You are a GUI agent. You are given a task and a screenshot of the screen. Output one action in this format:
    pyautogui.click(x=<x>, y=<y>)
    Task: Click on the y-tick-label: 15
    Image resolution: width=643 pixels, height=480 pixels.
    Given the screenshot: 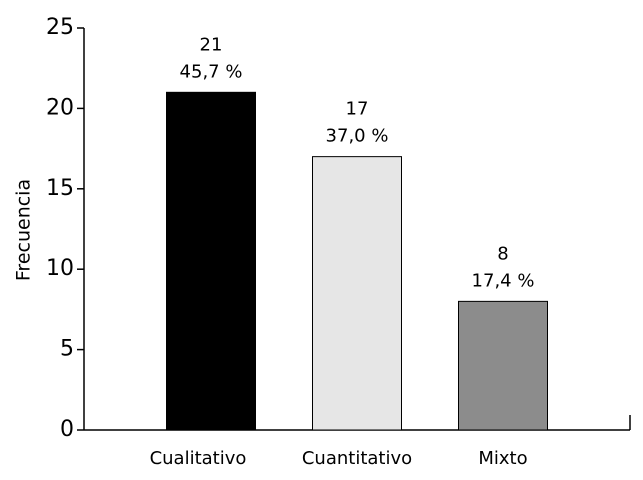 What is the action you would take?
    pyautogui.click(x=60, y=188)
    